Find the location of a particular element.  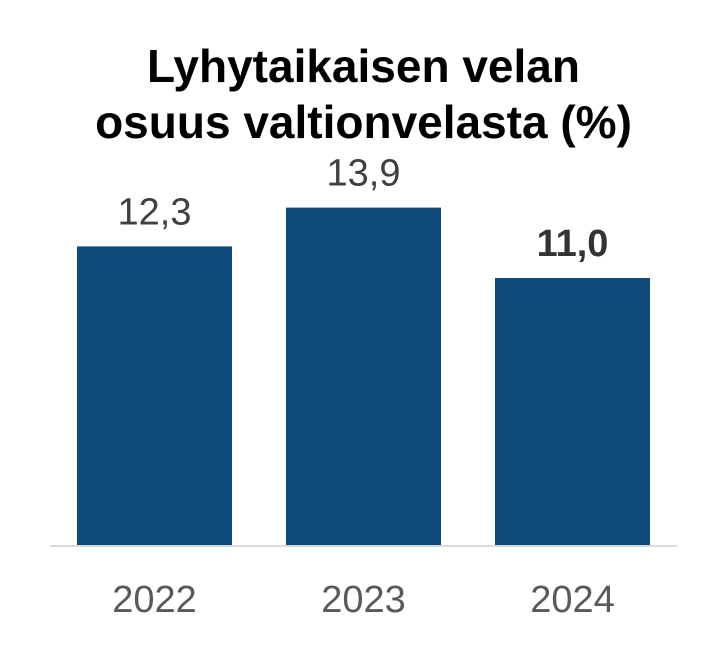

bar-2022 is located at coordinates (154, 395).